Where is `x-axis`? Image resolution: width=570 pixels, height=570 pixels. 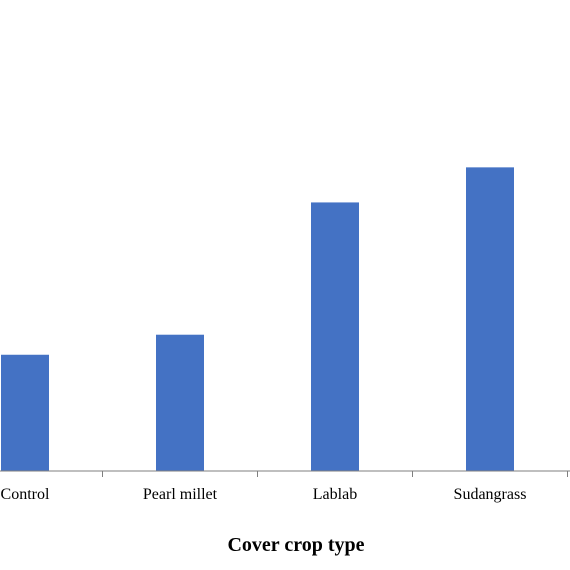
x-axis is located at coordinates (285, 473).